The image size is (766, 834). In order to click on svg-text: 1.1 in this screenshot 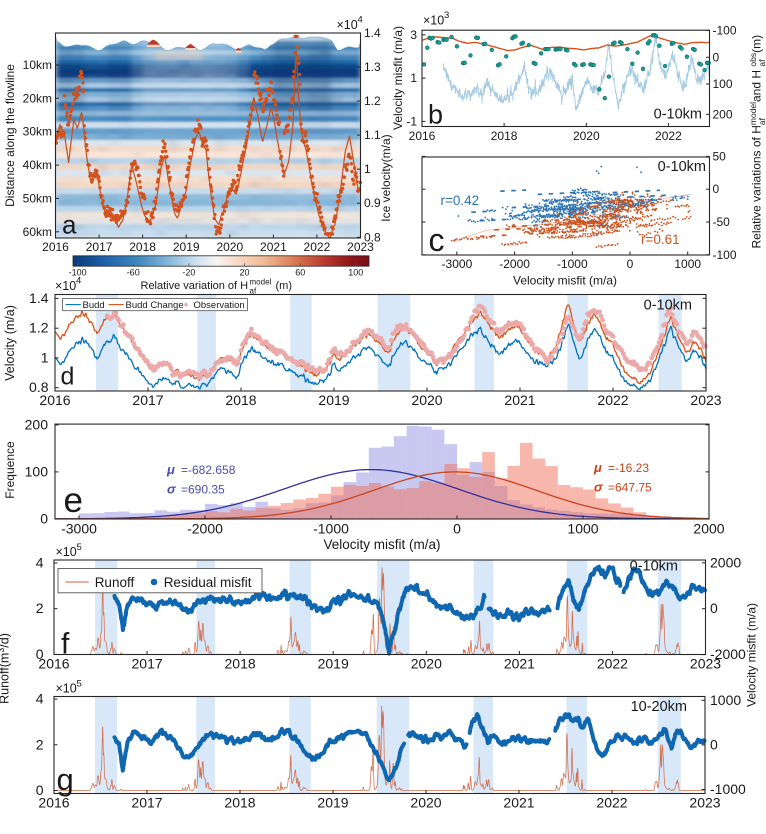, I will do `click(372, 135)`.